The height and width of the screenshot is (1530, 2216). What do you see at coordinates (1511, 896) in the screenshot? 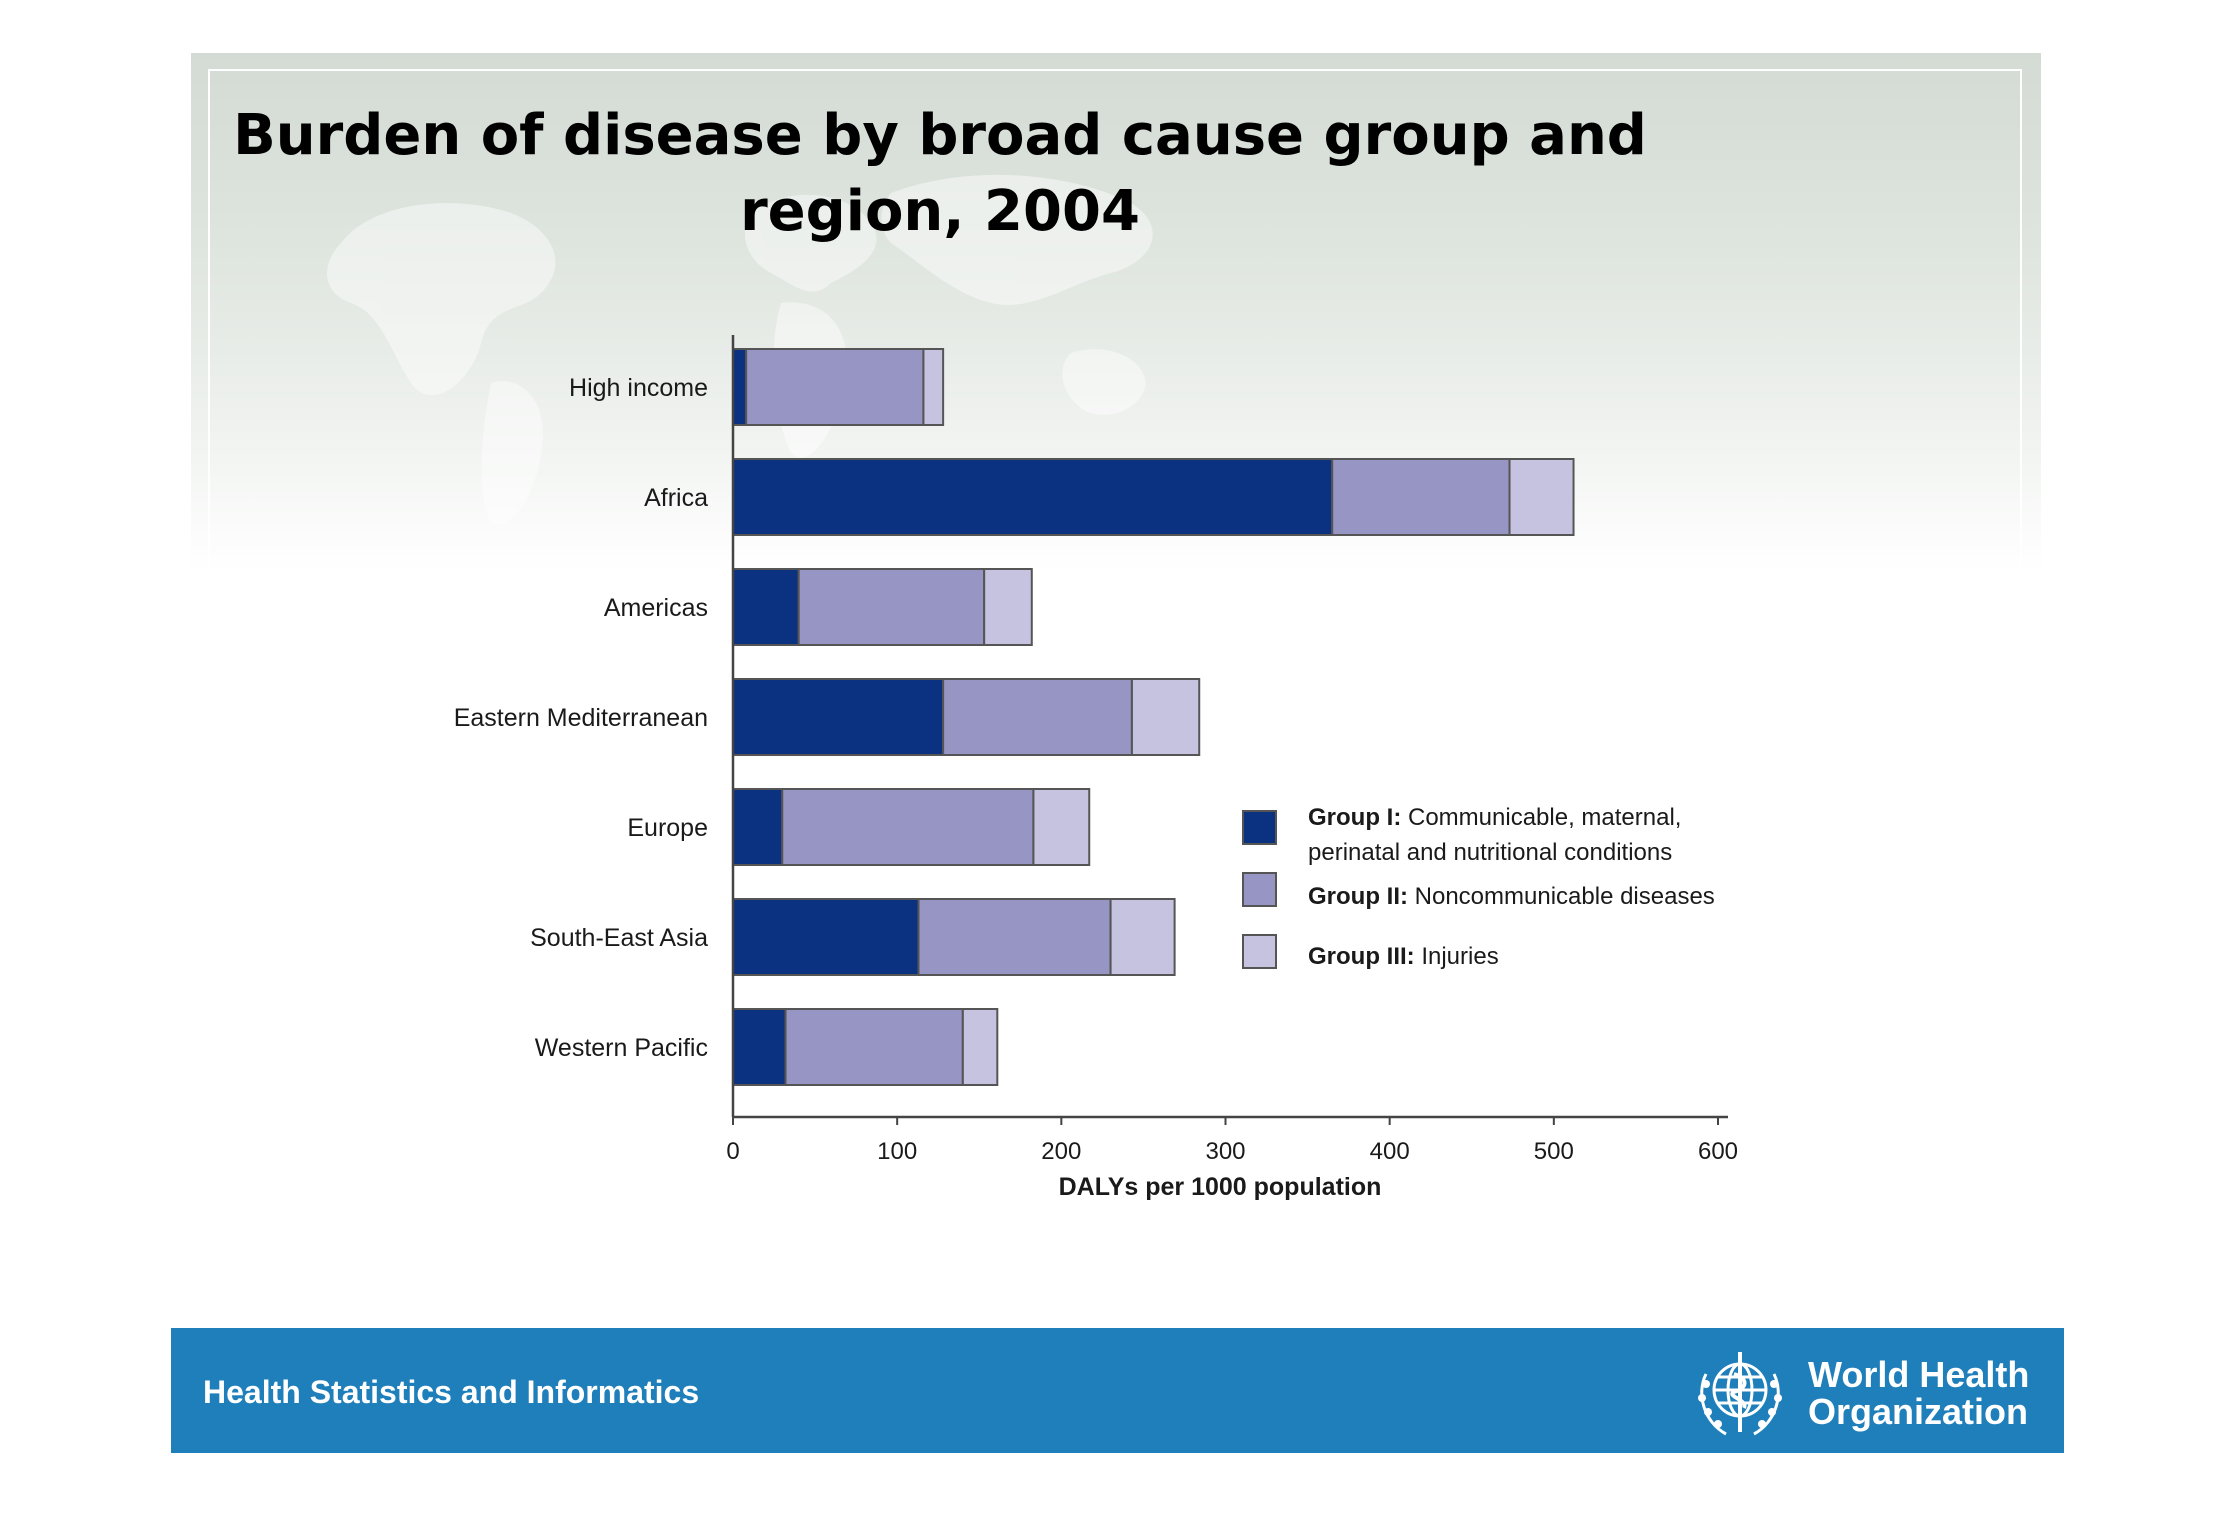
I see `legend-label-2: Group II: Noncommunicable diseases` at bounding box center [1511, 896].